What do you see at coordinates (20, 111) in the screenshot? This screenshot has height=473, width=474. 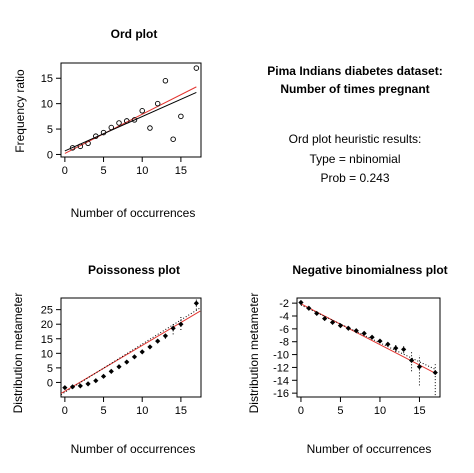 I see `ord-plot-ylabel: Frequency ratio` at bounding box center [20, 111].